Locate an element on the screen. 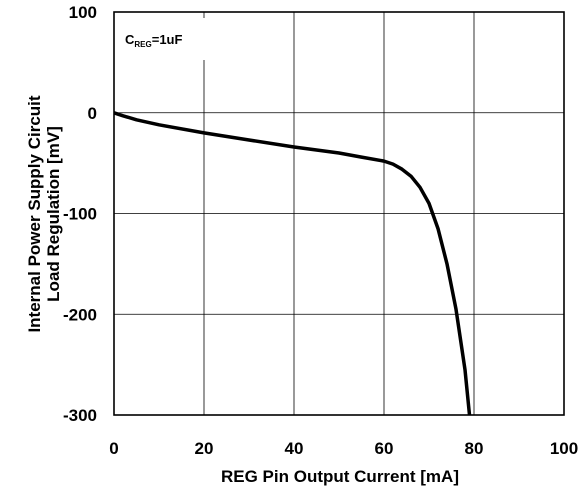 The width and height of the screenshot is (582, 491). y-tick-label: -100 is located at coordinates (80, 214).